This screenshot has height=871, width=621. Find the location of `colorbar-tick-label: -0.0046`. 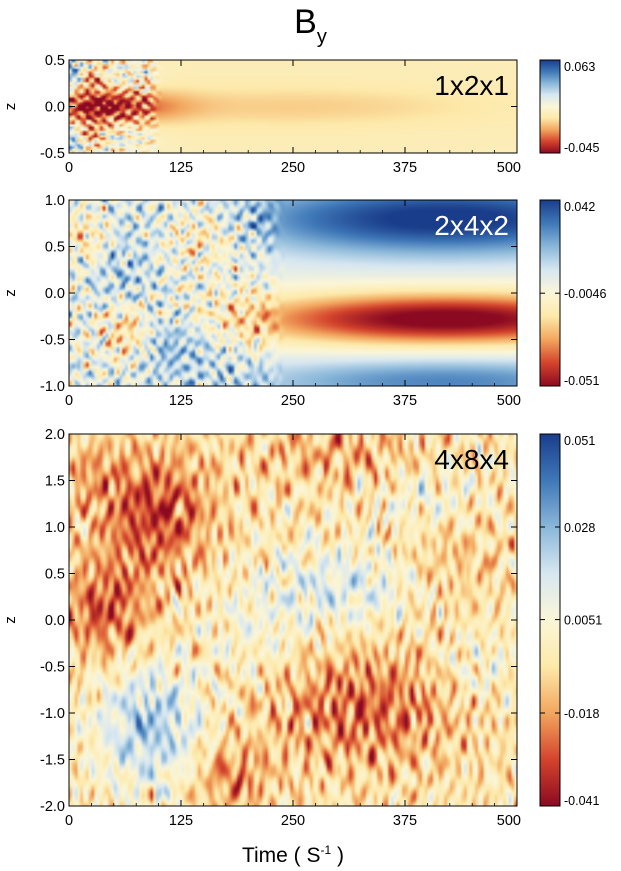

colorbar-tick-label: -0.0046 is located at coordinates (585, 294).